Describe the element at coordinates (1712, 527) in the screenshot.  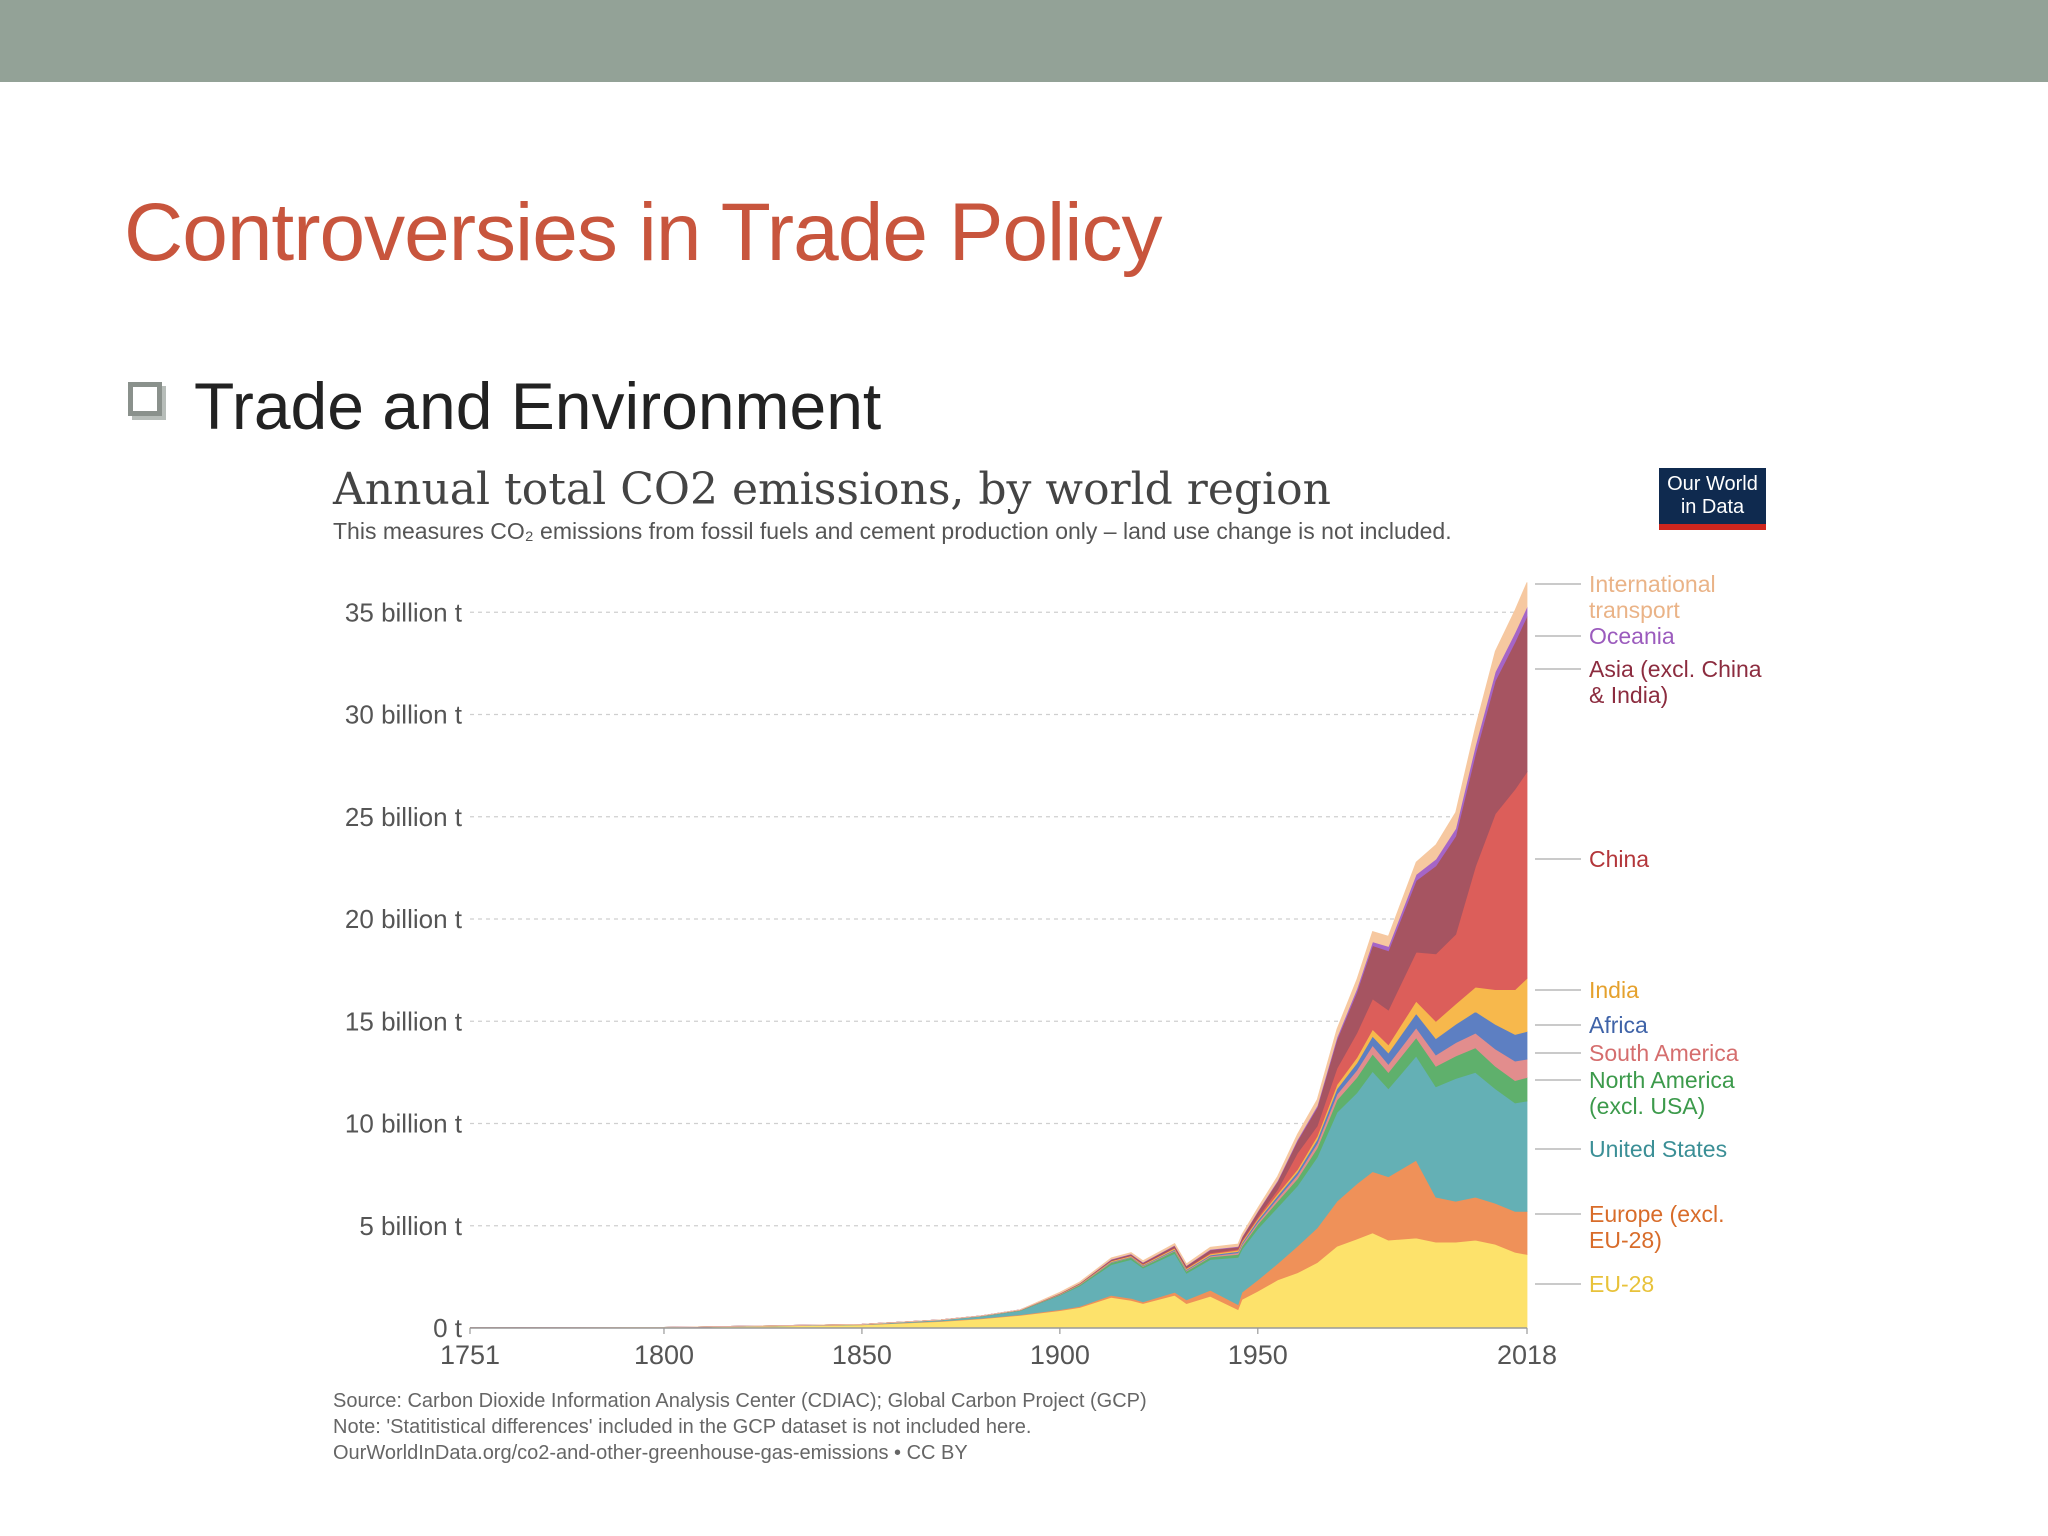
I see `logo-accent-bar` at that location.